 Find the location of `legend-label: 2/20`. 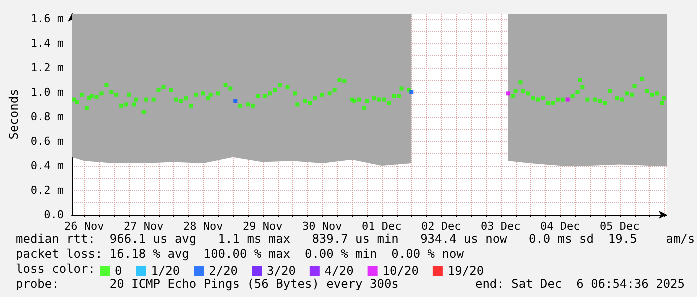

legend-label: 2/20 is located at coordinates (223, 271).